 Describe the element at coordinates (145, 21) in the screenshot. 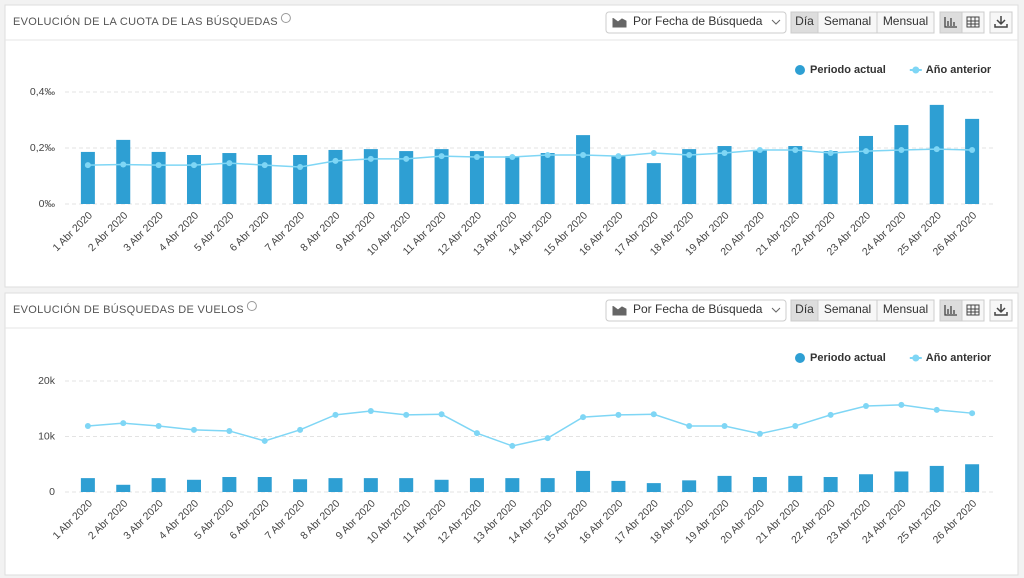

I see `panel-title: EVOLUCIÓN DE LA CUOTA DE LAS BÚSQUEDAS` at that location.